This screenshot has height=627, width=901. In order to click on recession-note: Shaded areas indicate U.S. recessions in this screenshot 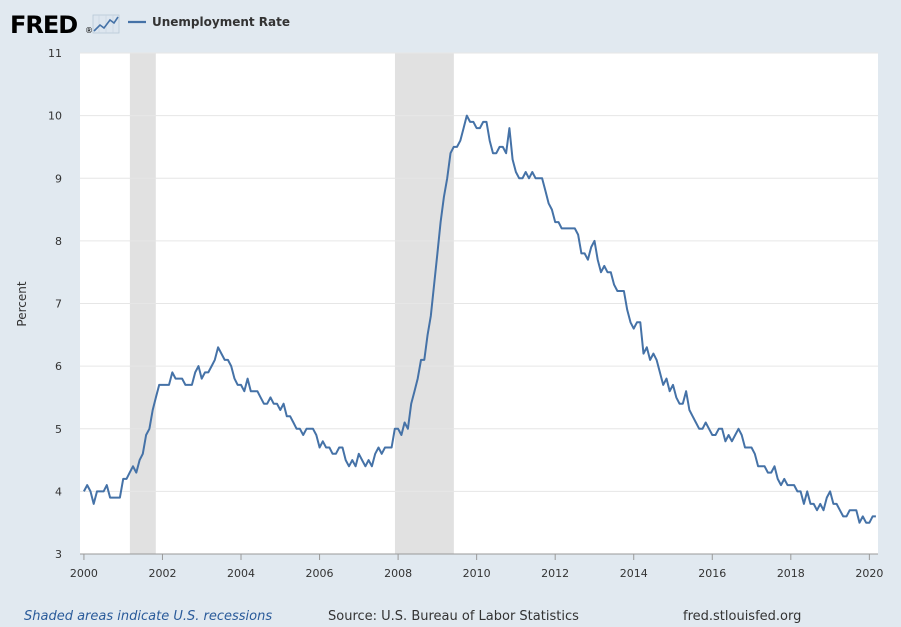, I will do `click(148, 616)`.